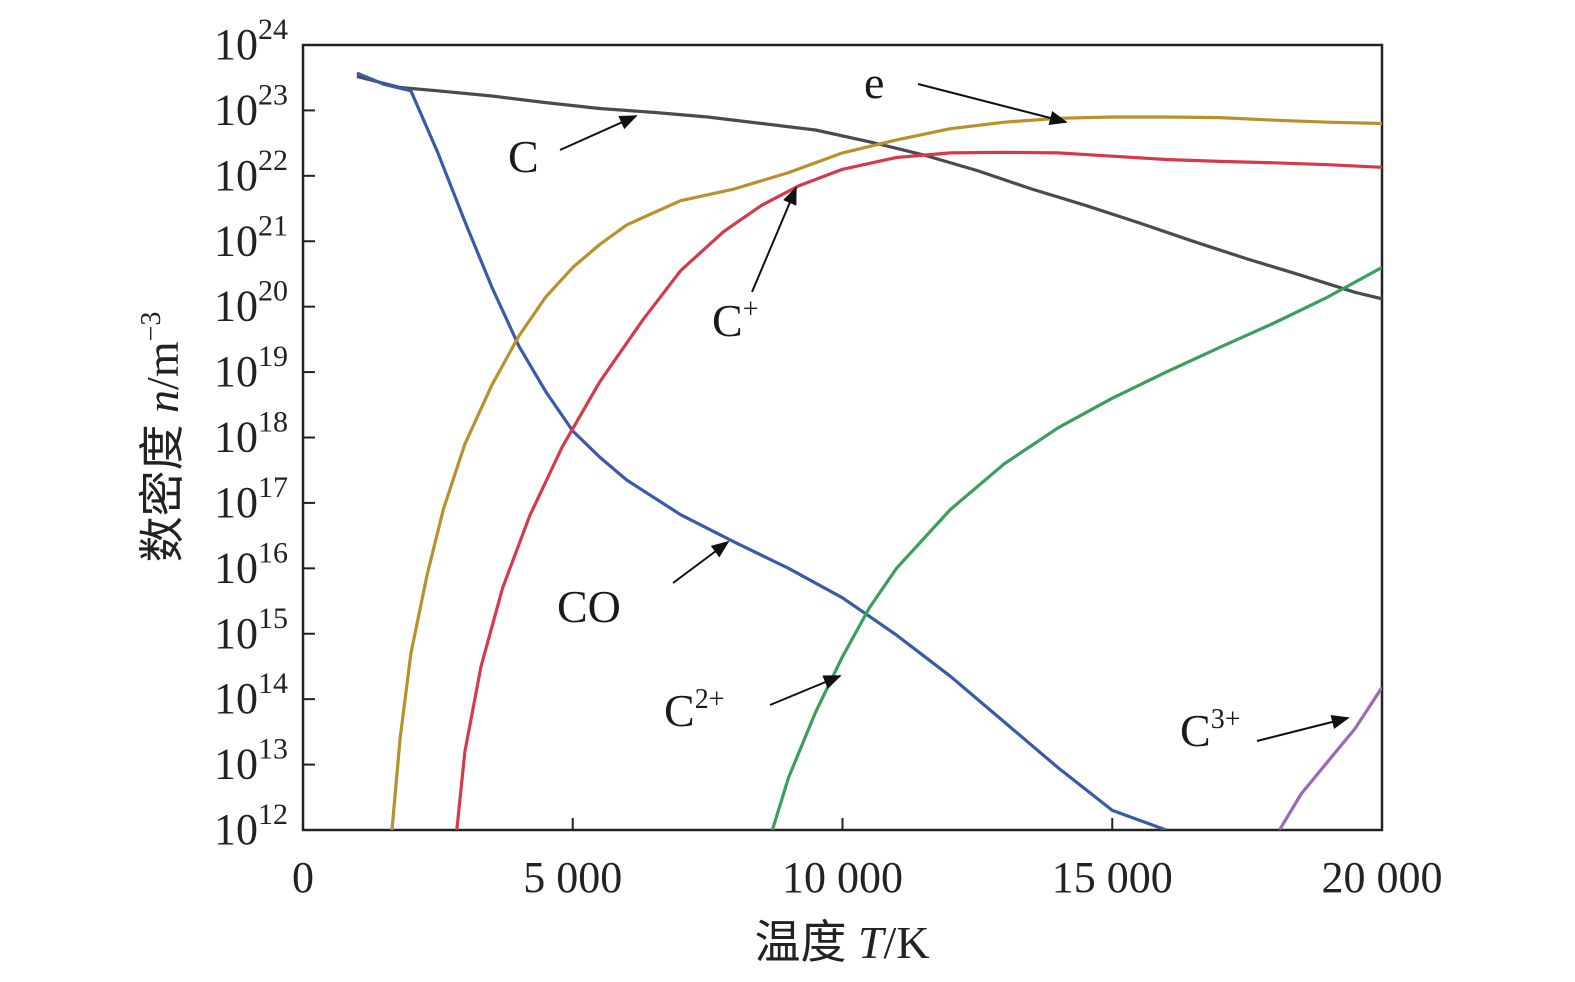 The height and width of the screenshot is (982, 1575). I want to click on x-axis-title-prefix: 温度, so click(806, 942).